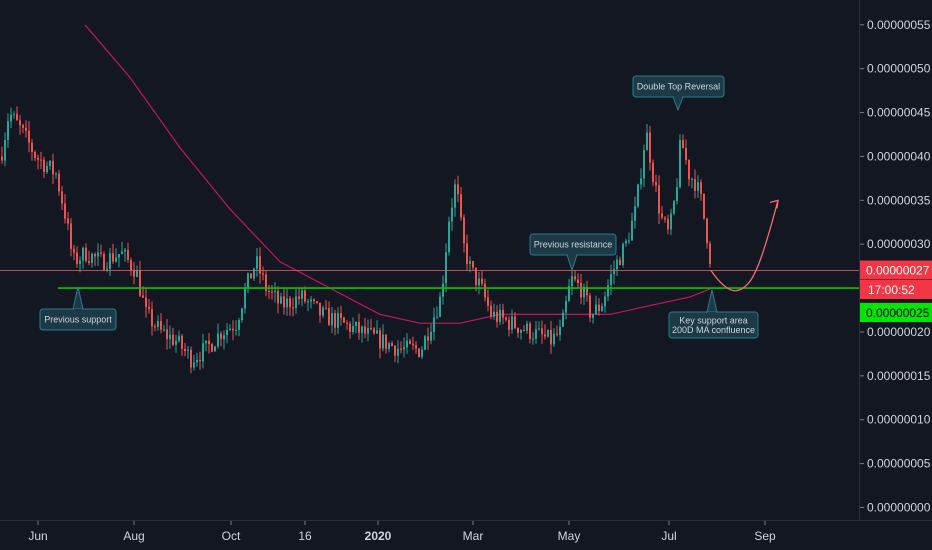 Image resolution: width=932 pixels, height=550 pixels. I want to click on time-axis: Jun Aug Oct 16 2020 Mar May Jul Sep, so click(402, 532).